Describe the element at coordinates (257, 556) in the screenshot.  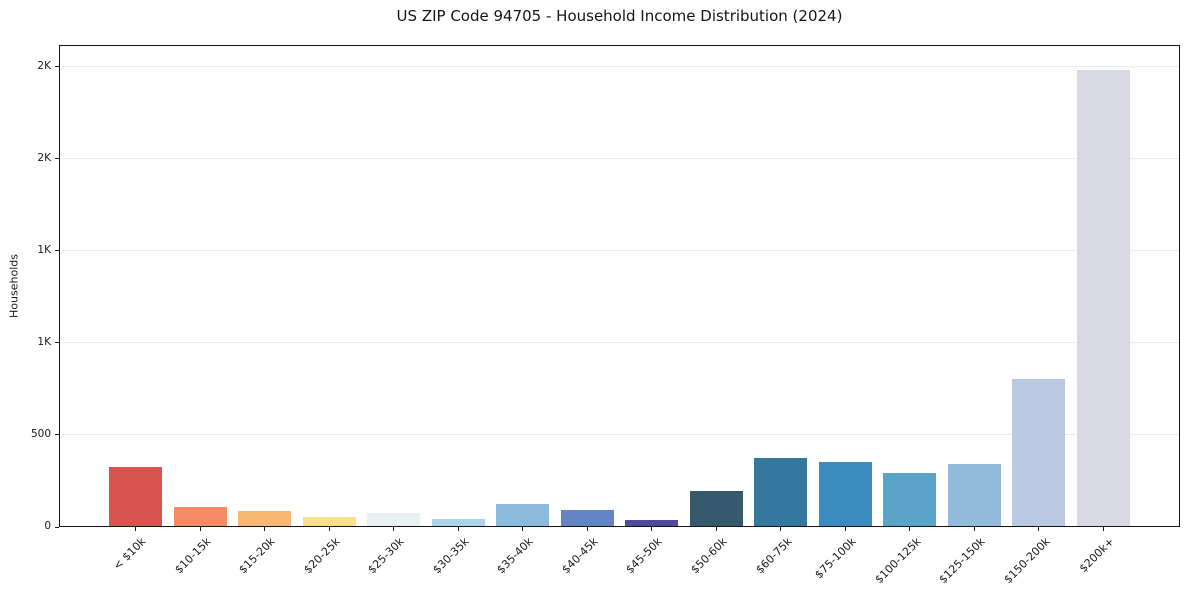
I see `x-tick-label-15-20k: $15-20k` at that location.